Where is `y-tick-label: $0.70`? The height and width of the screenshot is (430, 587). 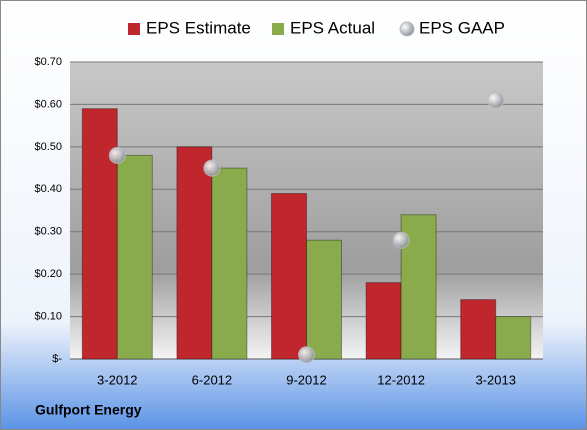 y-tick-label: $0.70 is located at coordinates (48, 62).